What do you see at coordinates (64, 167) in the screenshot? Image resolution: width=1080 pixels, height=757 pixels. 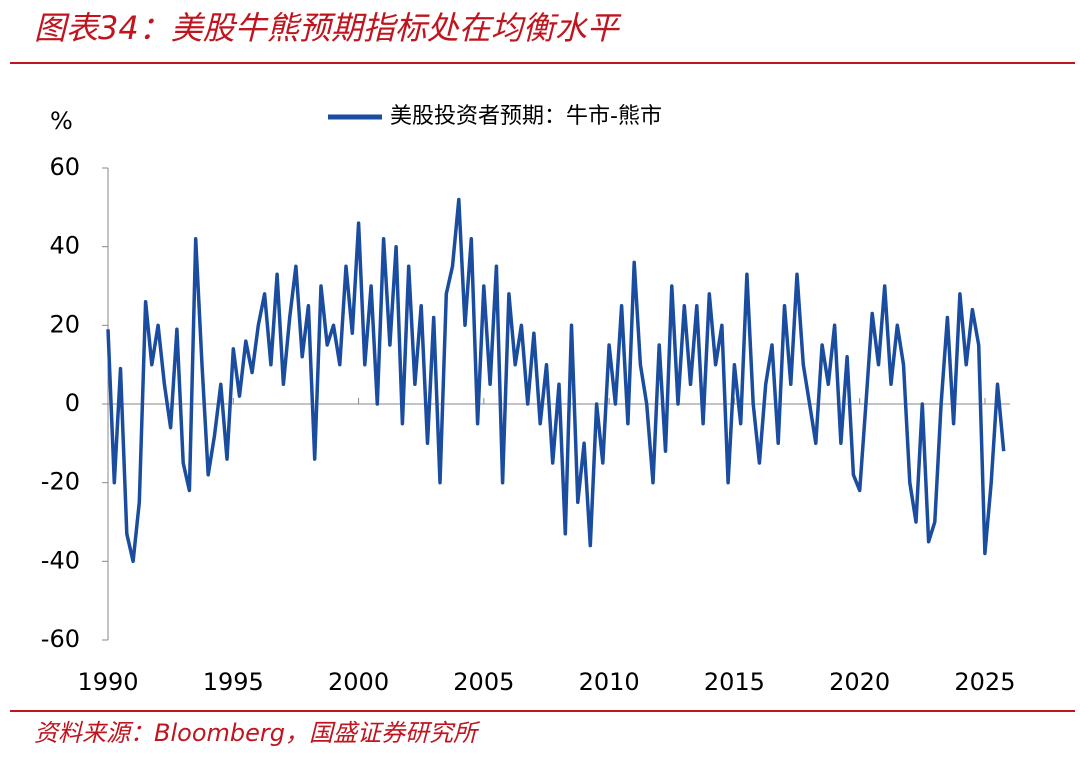 I see `y-tick-label: 60` at bounding box center [64, 167].